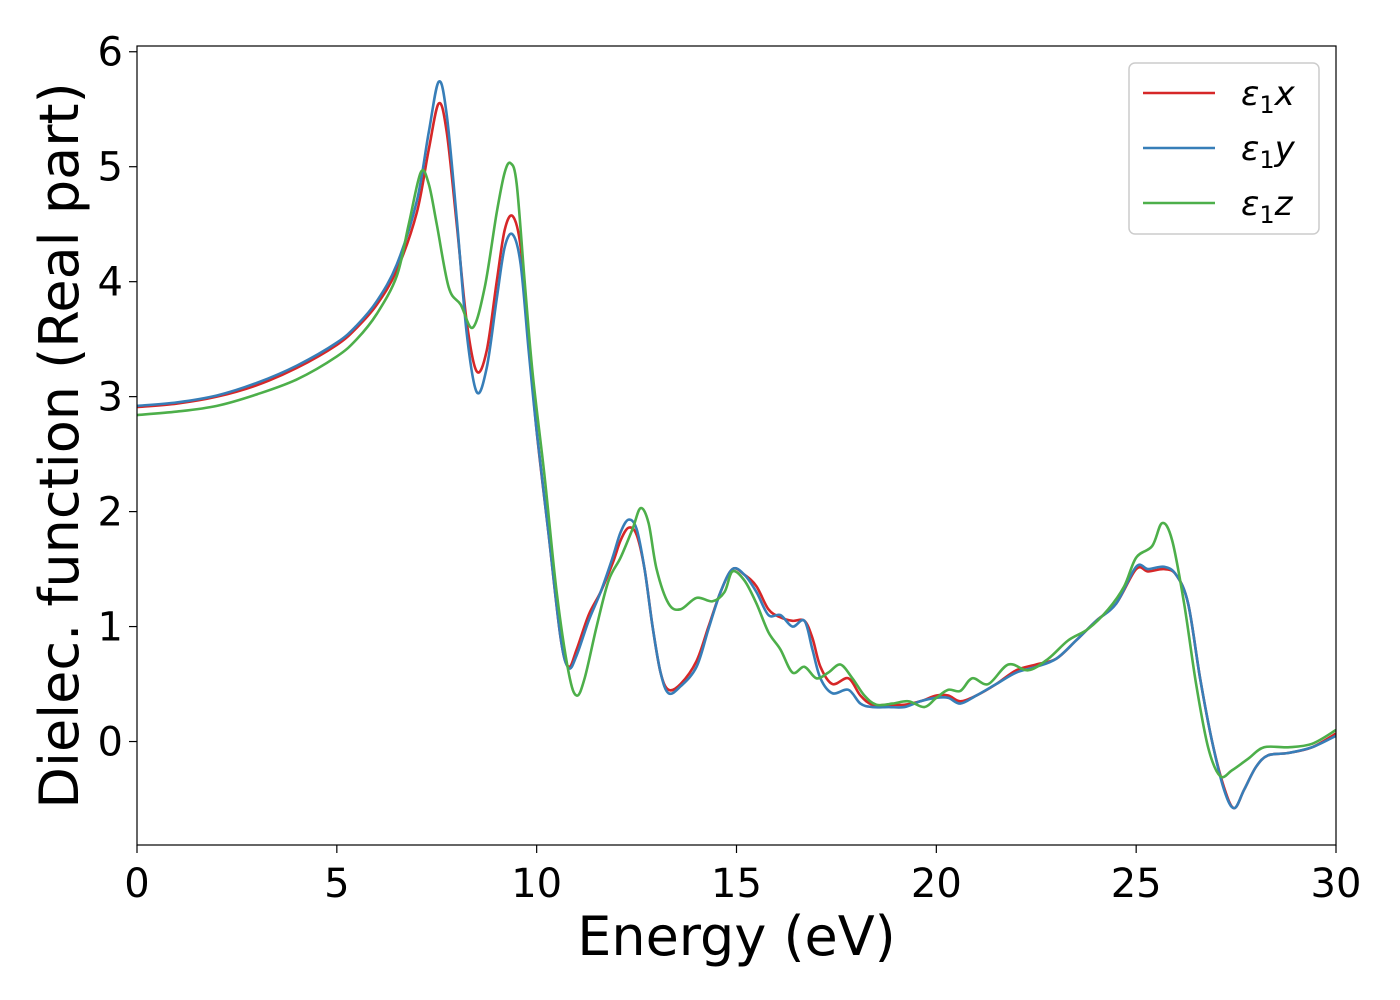  Describe the element at coordinates (736, 936) in the screenshot. I see `x-axis-title: Energy (eV)` at that location.